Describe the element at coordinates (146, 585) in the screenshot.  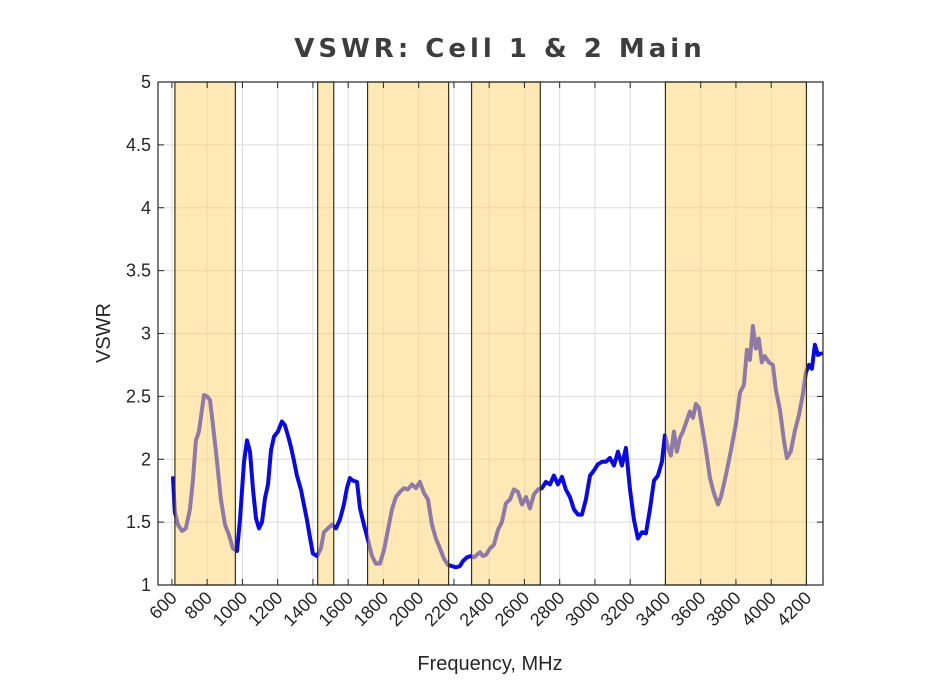
I see `y-tick-label: 1` at that location.